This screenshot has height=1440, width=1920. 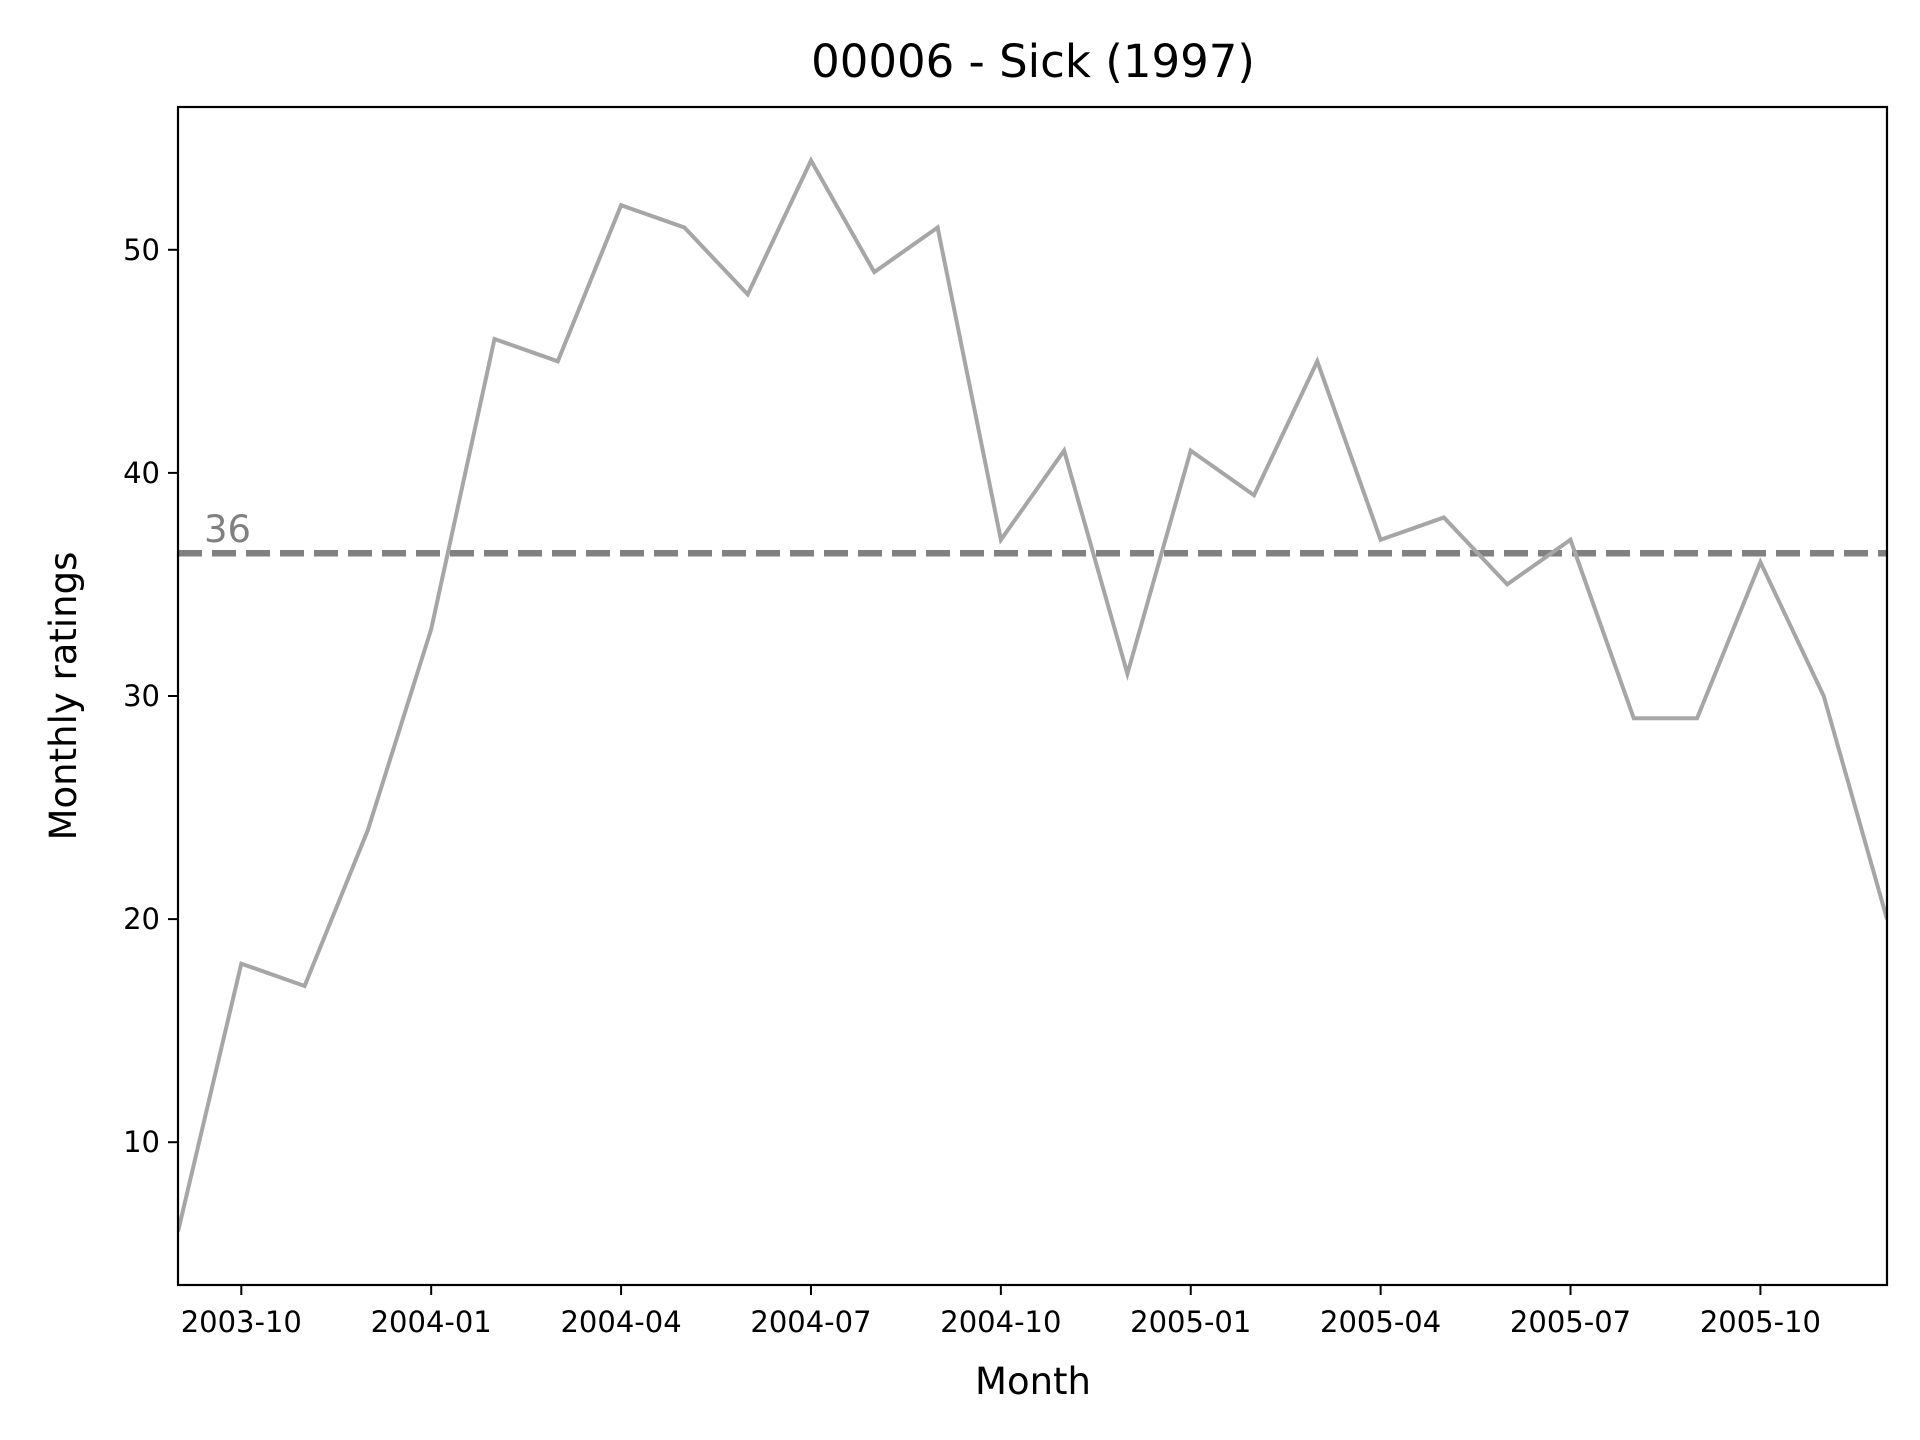 I want to click on x-tick-label: 2005-04, so click(x=1380, y=1322).